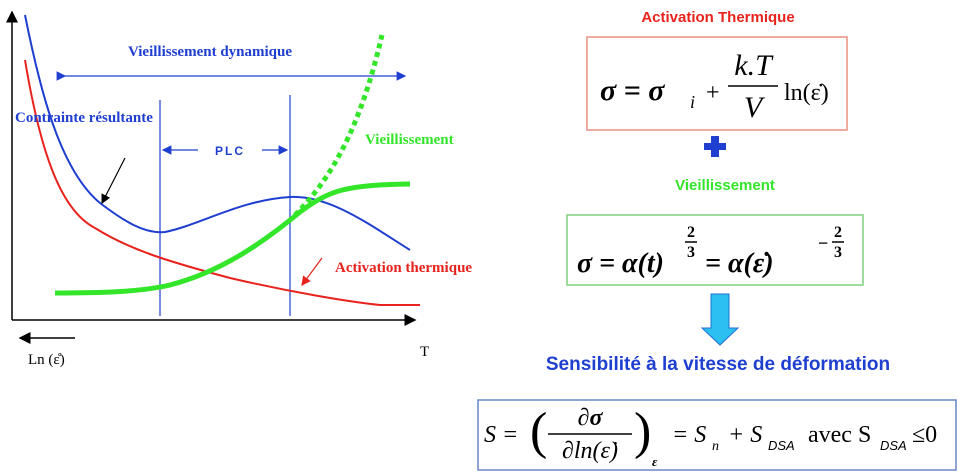 This screenshot has height=473, width=958. What do you see at coordinates (84, 118) in the screenshot?
I see `label: Contrainte résultante` at bounding box center [84, 118].